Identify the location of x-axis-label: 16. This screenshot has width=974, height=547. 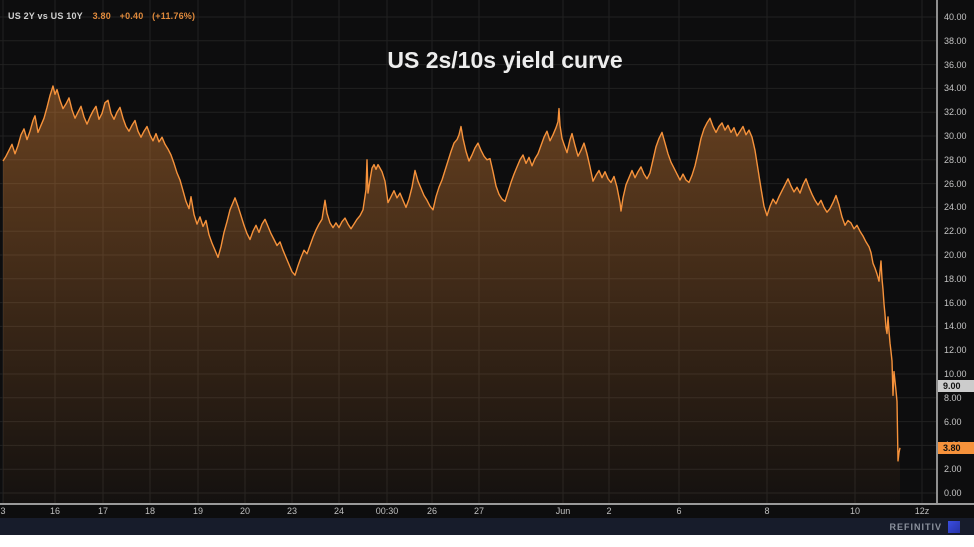
(54, 511).